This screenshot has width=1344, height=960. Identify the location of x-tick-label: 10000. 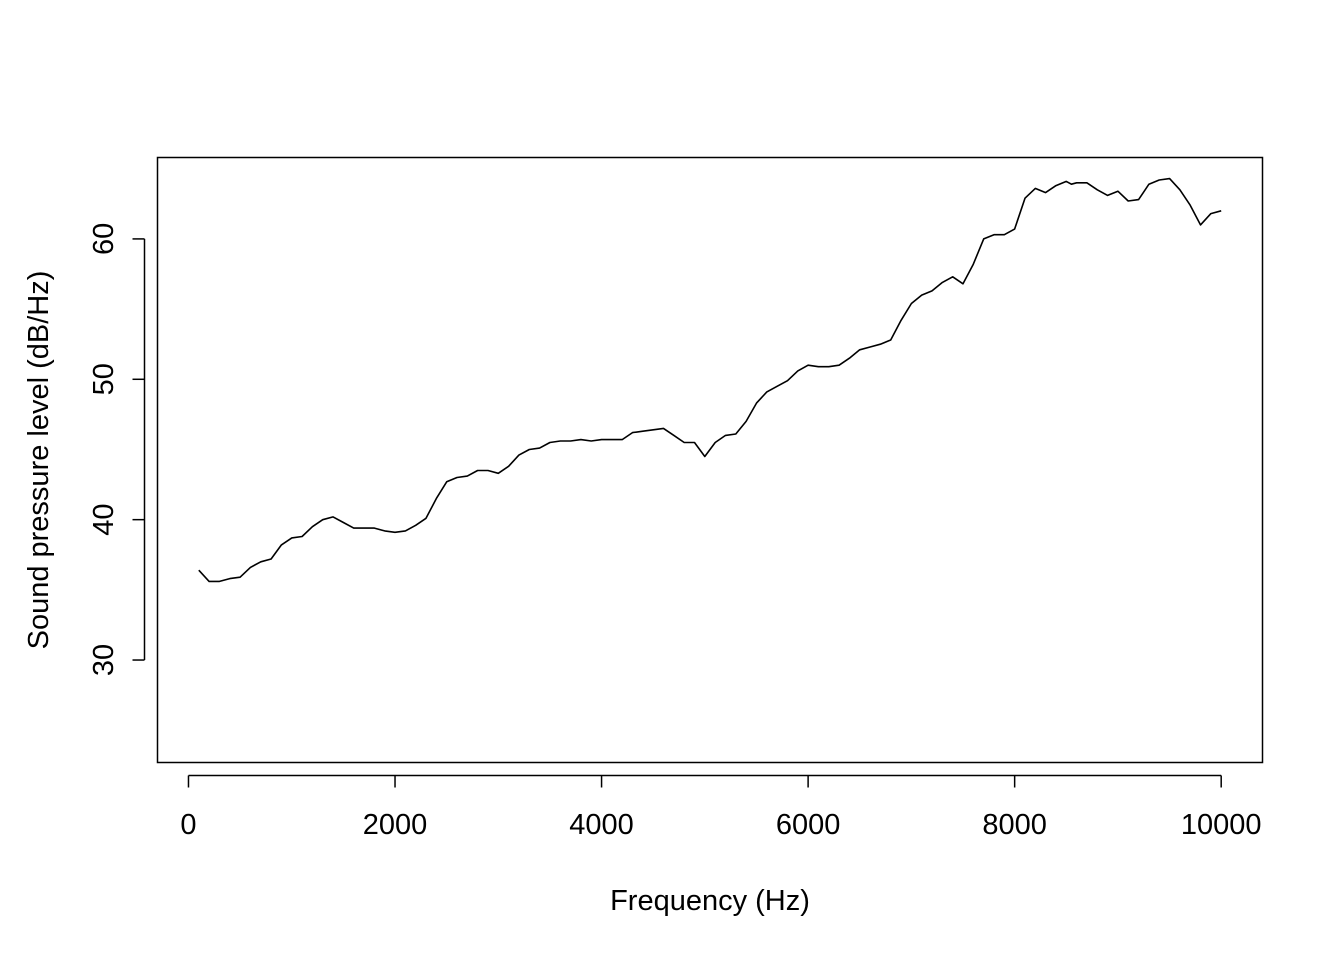
(1221, 825).